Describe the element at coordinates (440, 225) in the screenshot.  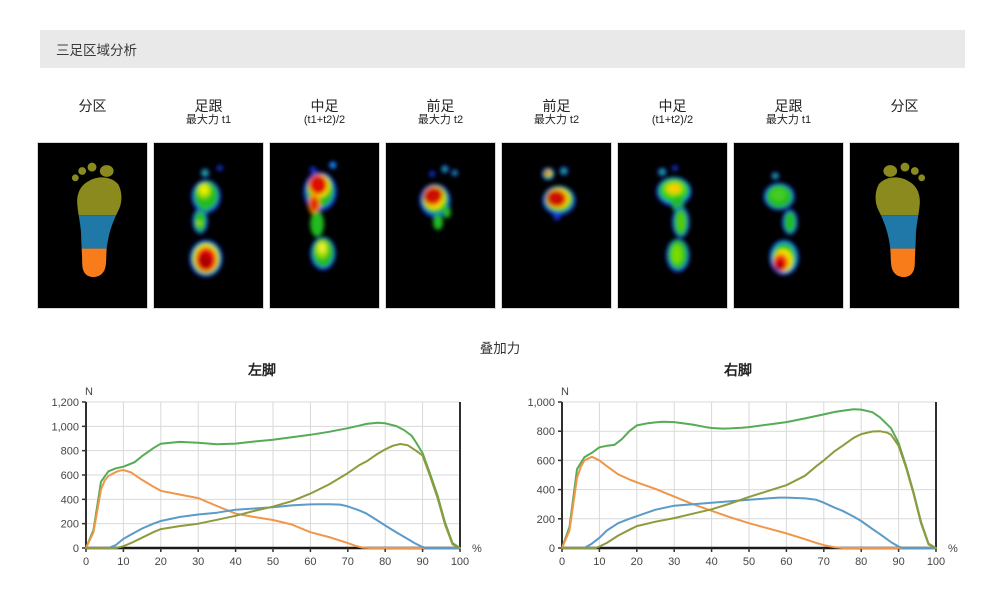
I see `foot-image-left-forefoot-pressure` at that location.